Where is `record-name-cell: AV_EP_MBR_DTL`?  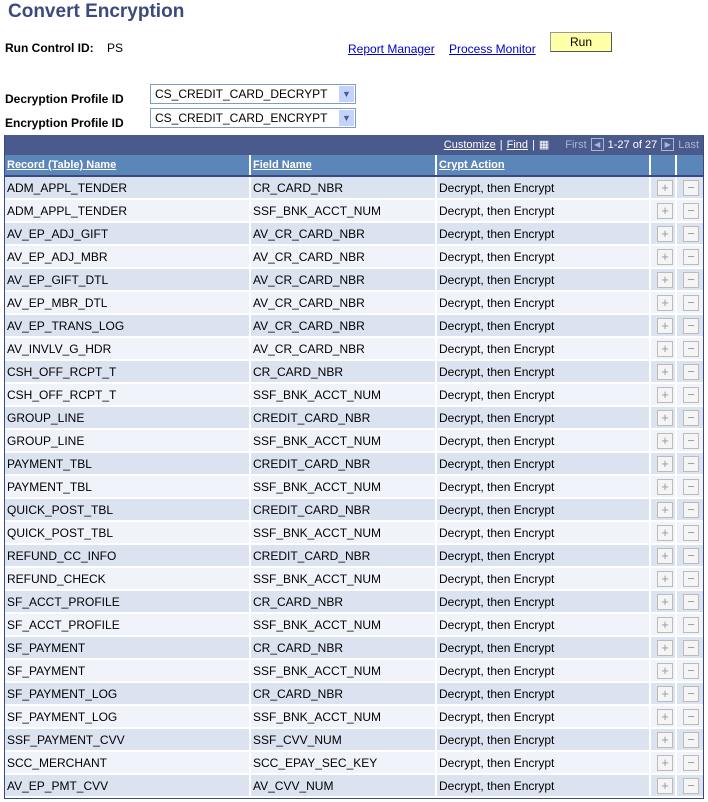
record-name-cell: AV_EP_MBR_DTL is located at coordinates (127, 303).